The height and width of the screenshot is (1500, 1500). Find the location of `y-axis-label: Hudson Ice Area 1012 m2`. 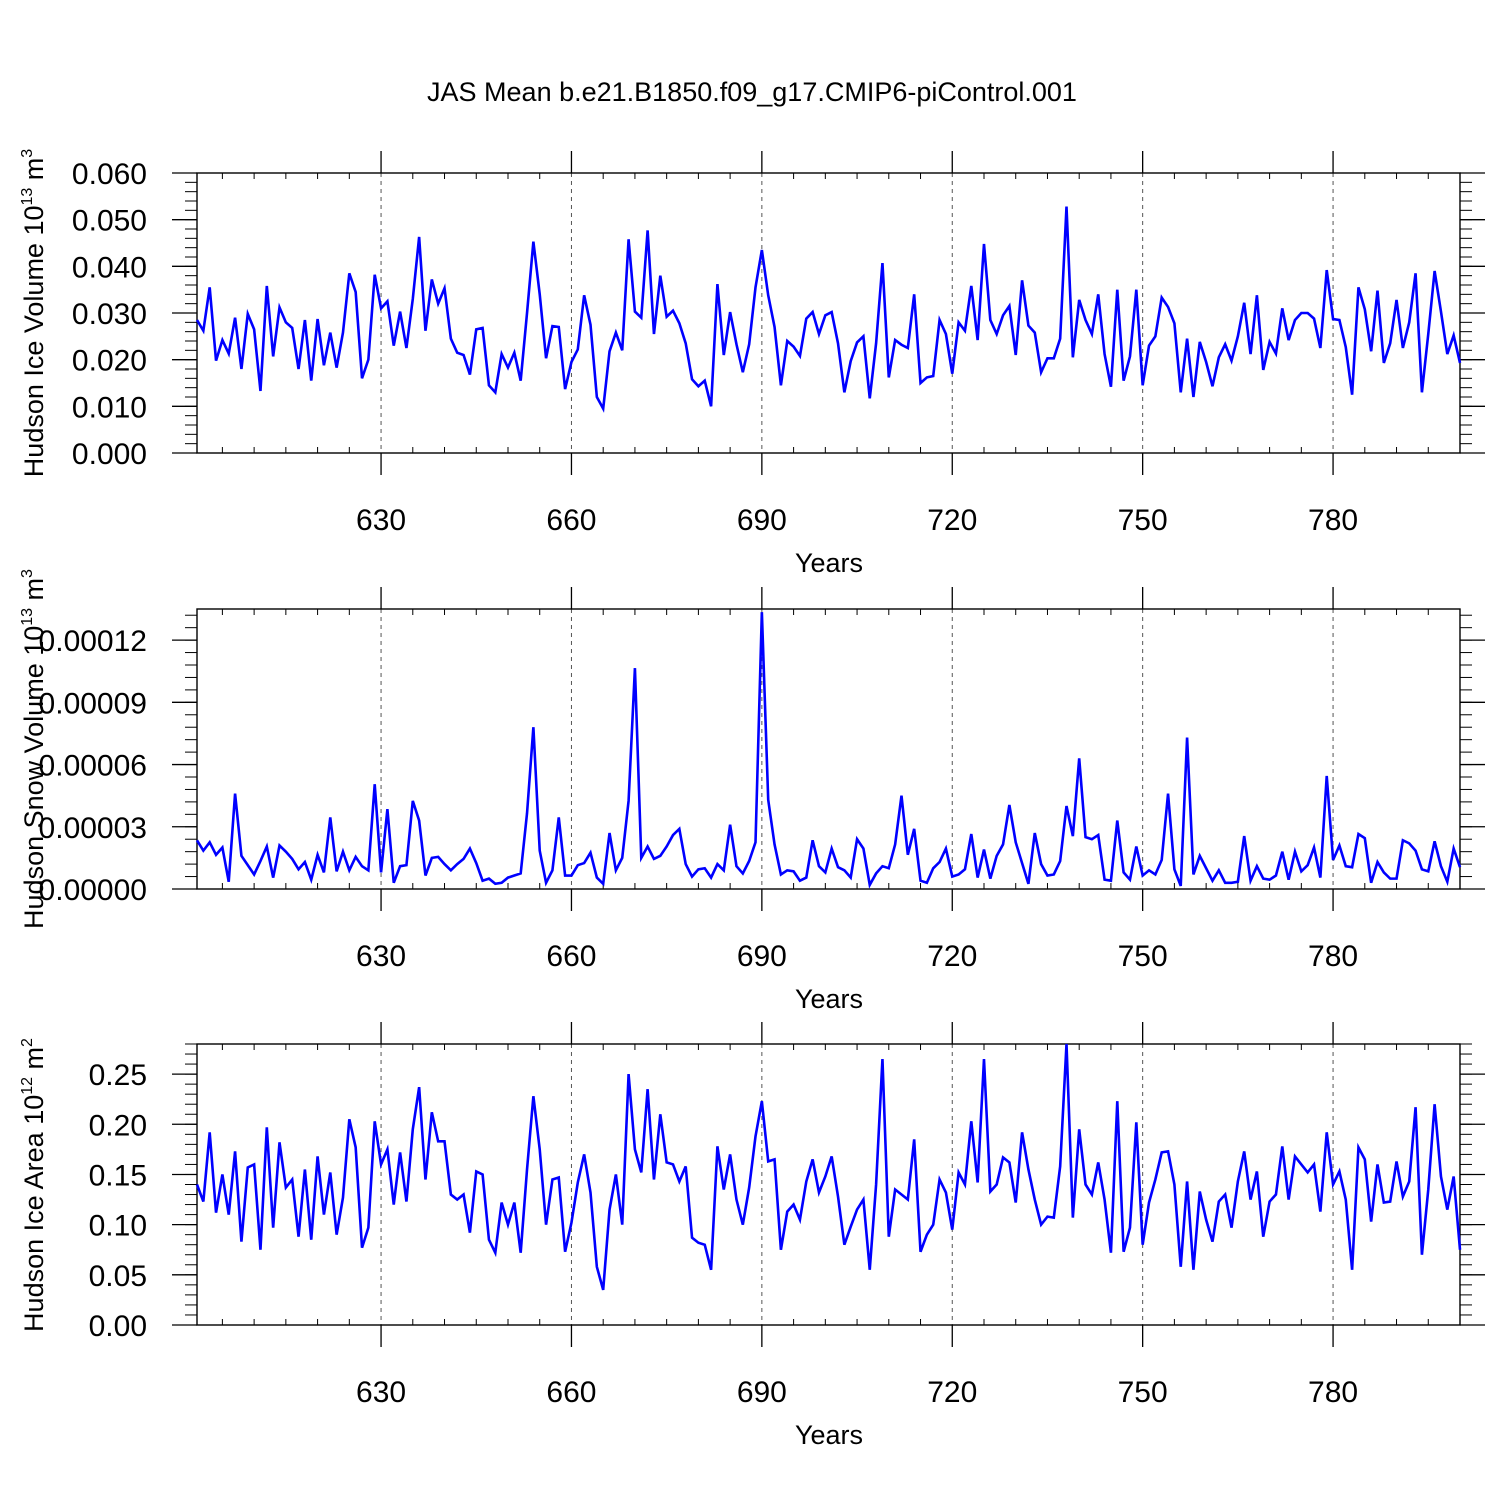

y-axis-label: Hudson Ice Area 1012 m2 is located at coordinates (34, 1185).